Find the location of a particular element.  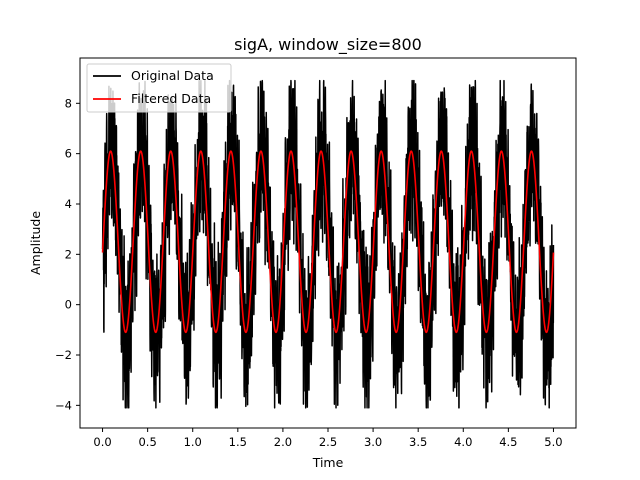

x-axis-ticks: 0.0 0.5 1.0 1.5 2.0 2.5 3.0 3.5 4.0 4.5 5.0 is located at coordinates (328, 438).